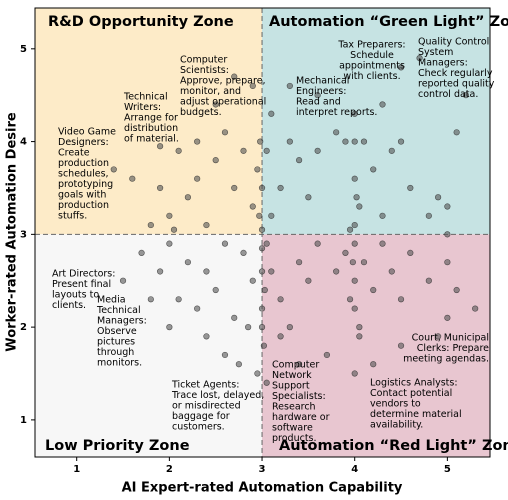  I want to click on annotation: Media, so click(111, 300).